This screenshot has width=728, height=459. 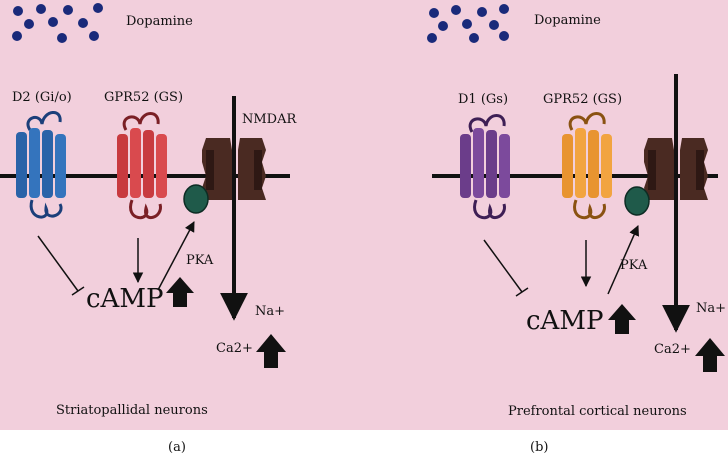 What do you see at coordinates (597, 411) in the screenshot?
I see `neuron-type-label: Prefrontal cortical neurons` at bounding box center [597, 411].